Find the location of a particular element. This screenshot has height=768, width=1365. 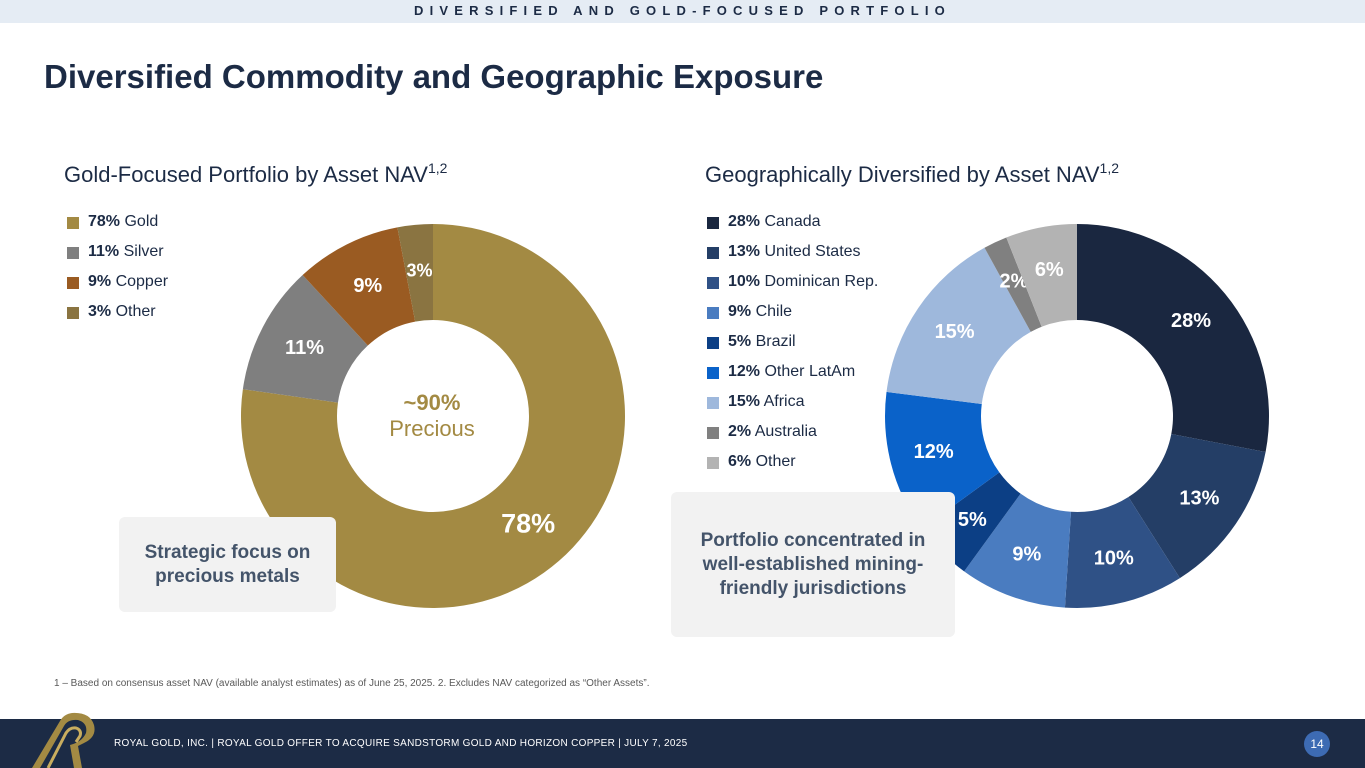

legend-label: Brazil is located at coordinates (773, 341).